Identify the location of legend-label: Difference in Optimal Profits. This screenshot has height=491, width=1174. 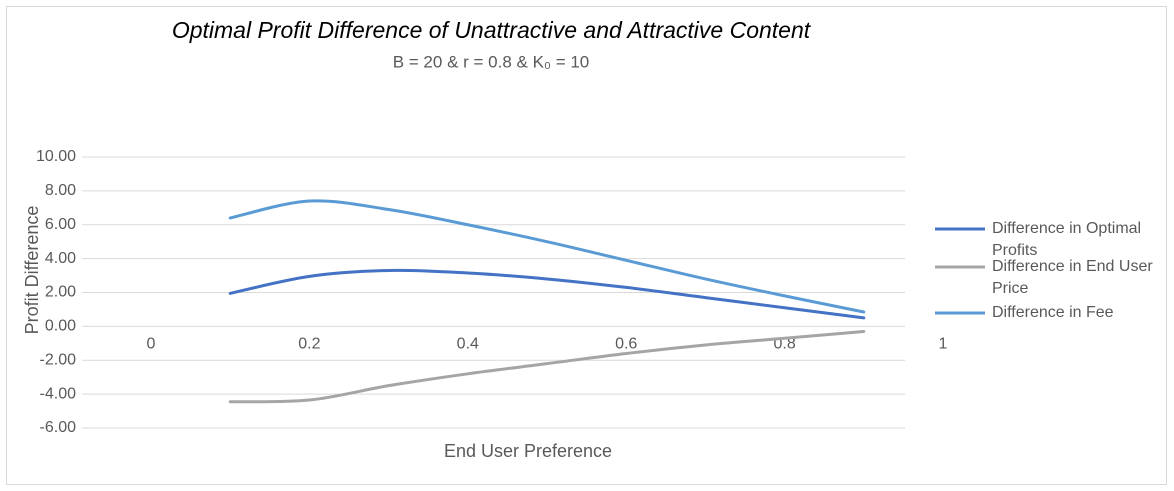
(1067, 239).